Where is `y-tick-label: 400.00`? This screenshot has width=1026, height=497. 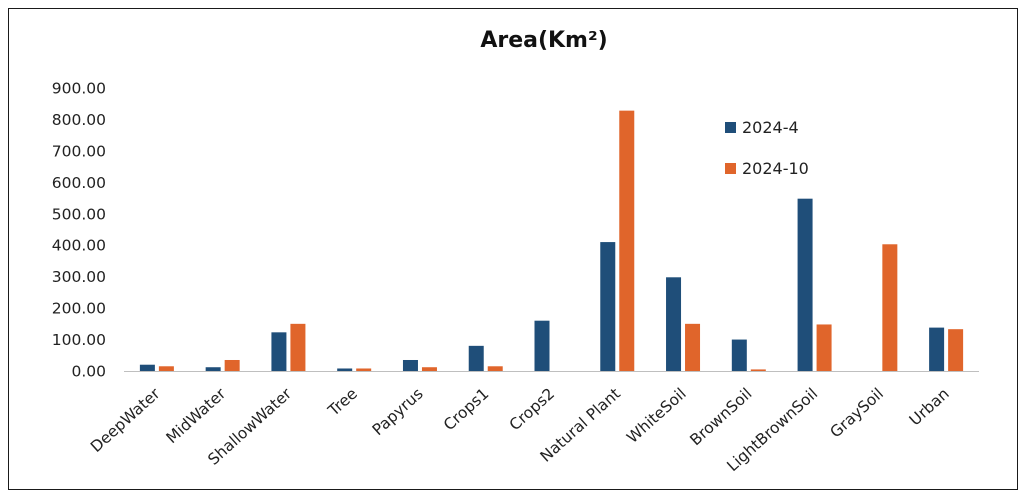
y-tick-label: 400.00 is located at coordinates (79, 246).